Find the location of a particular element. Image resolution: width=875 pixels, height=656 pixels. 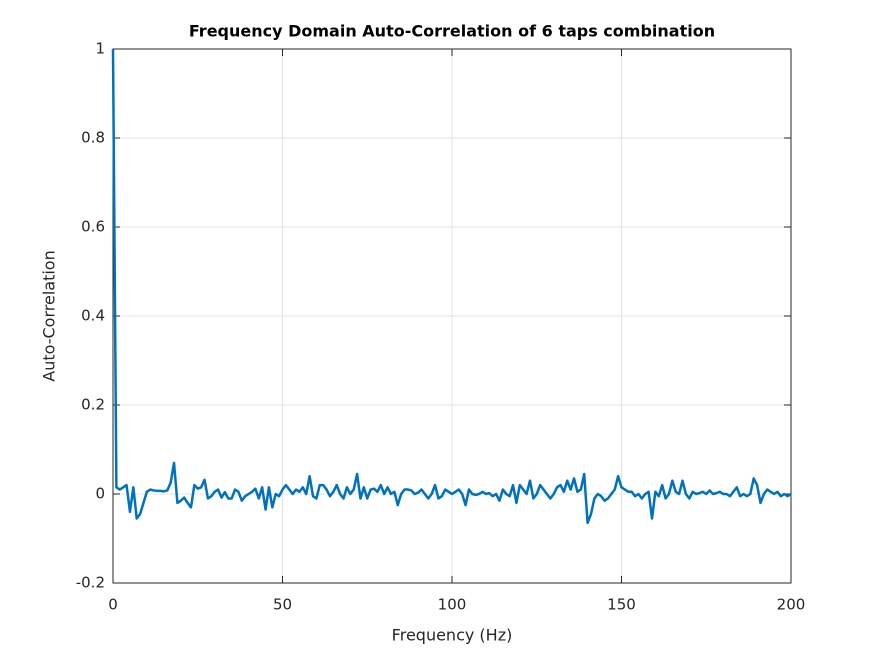

x-tick-label: 200 is located at coordinates (791, 605).